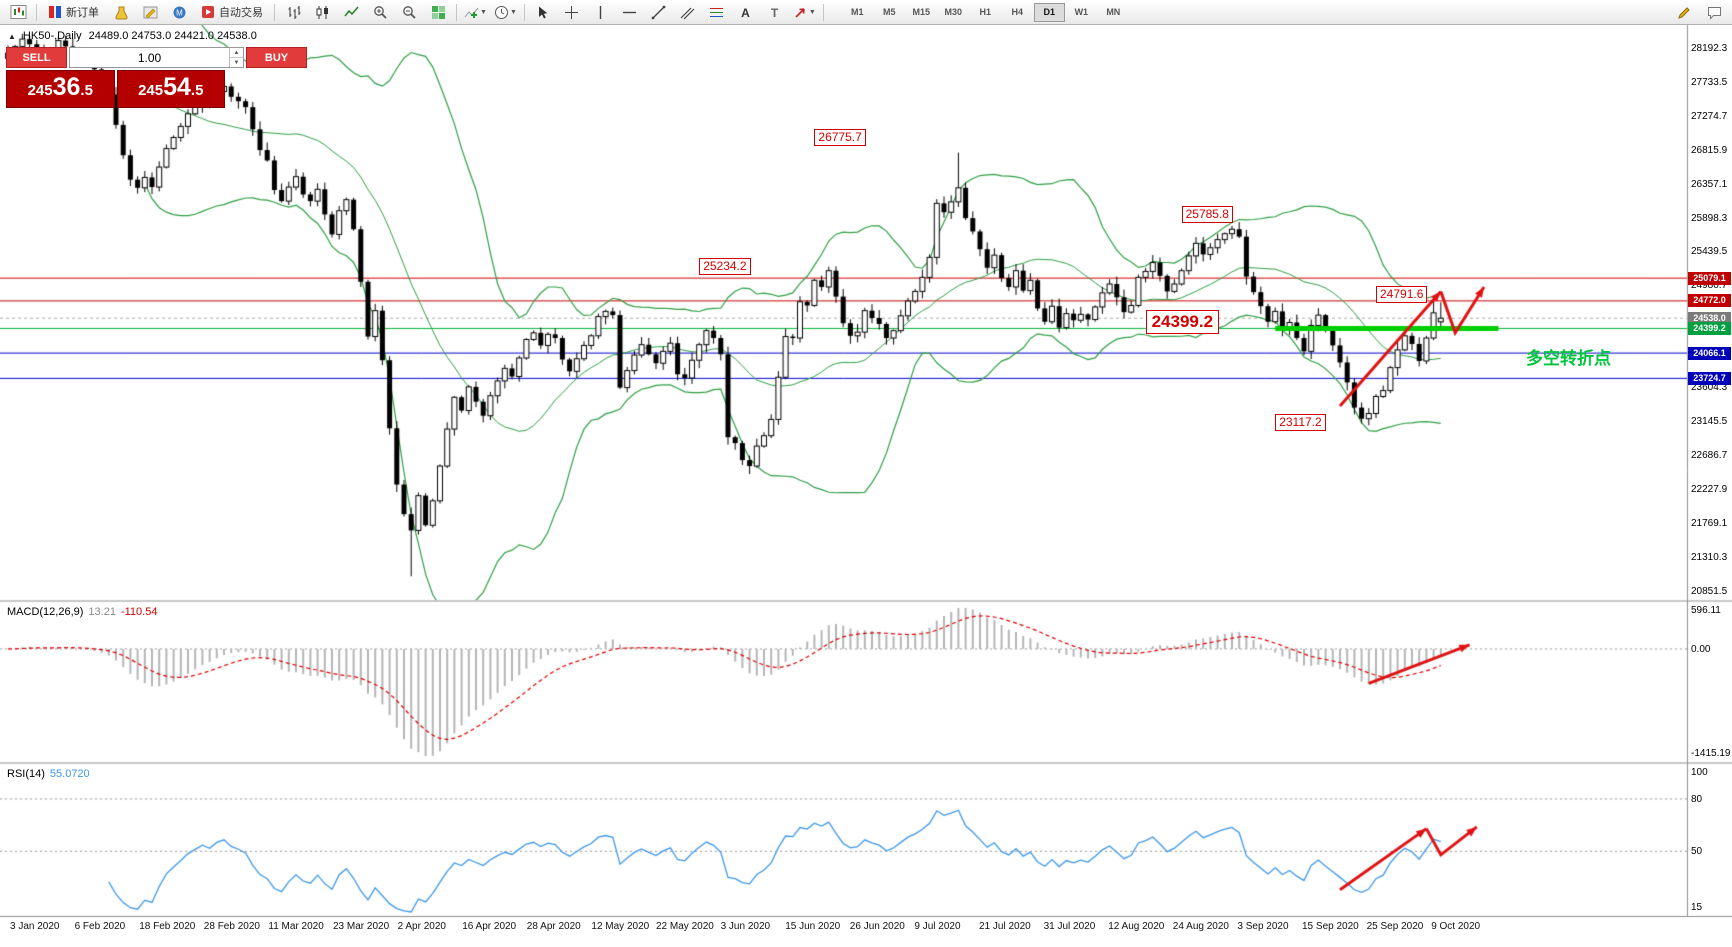 The image size is (1732, 947). Describe the element at coordinates (1709, 470) in the screenshot. I see `price-axis` at that location.